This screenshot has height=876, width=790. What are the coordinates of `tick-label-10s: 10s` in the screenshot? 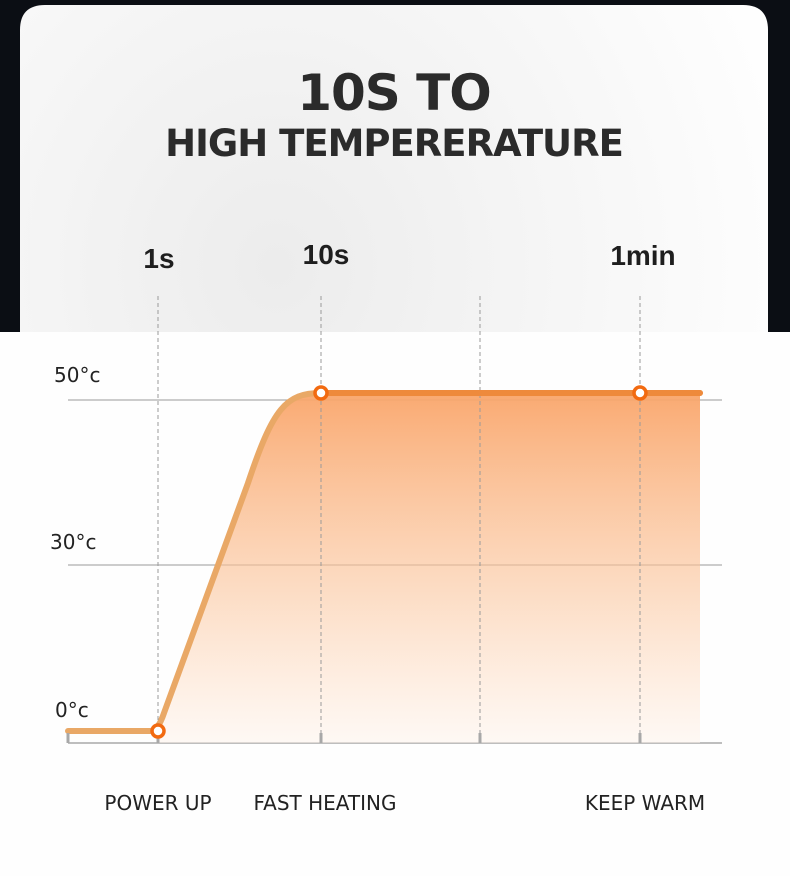 It's located at (326, 254).